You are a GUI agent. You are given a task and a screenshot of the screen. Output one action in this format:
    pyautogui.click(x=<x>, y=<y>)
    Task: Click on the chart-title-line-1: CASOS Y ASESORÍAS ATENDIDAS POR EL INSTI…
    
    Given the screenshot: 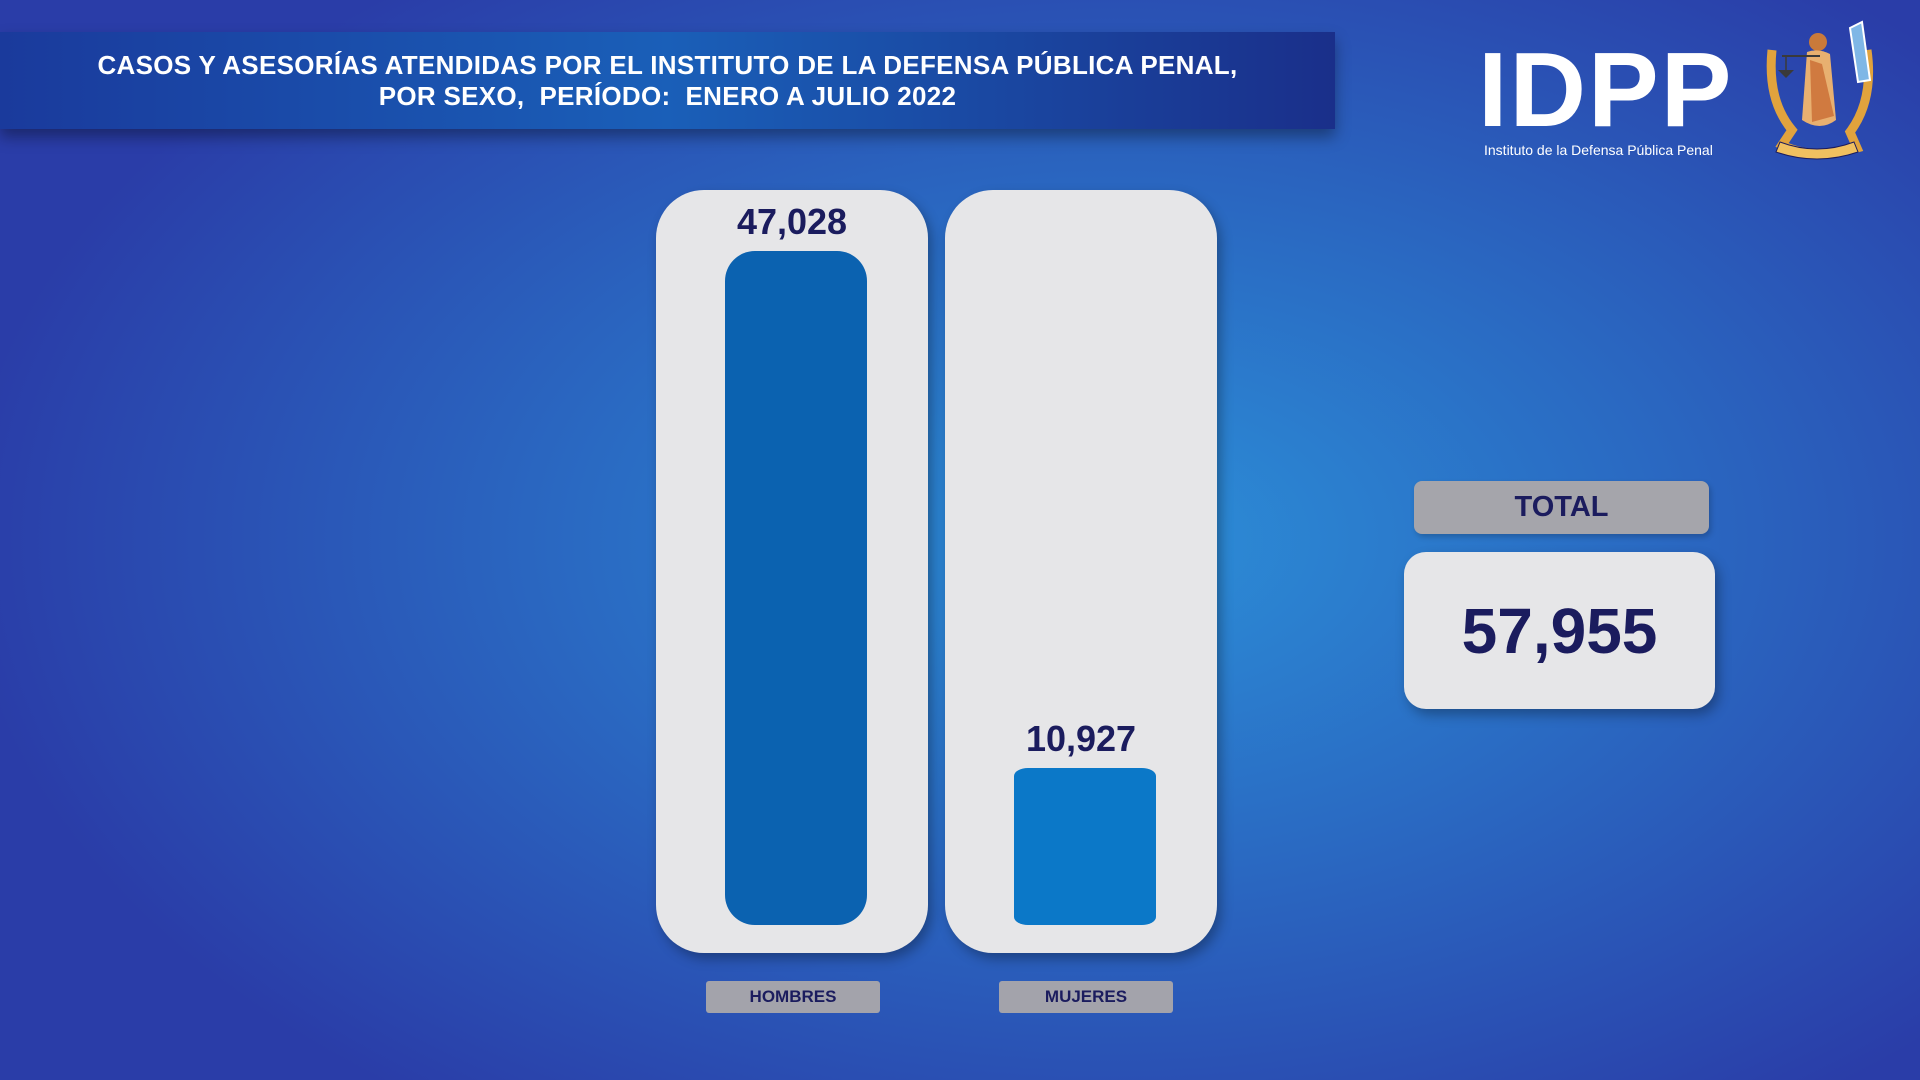 What is the action you would take?
    pyautogui.click(x=667, y=64)
    